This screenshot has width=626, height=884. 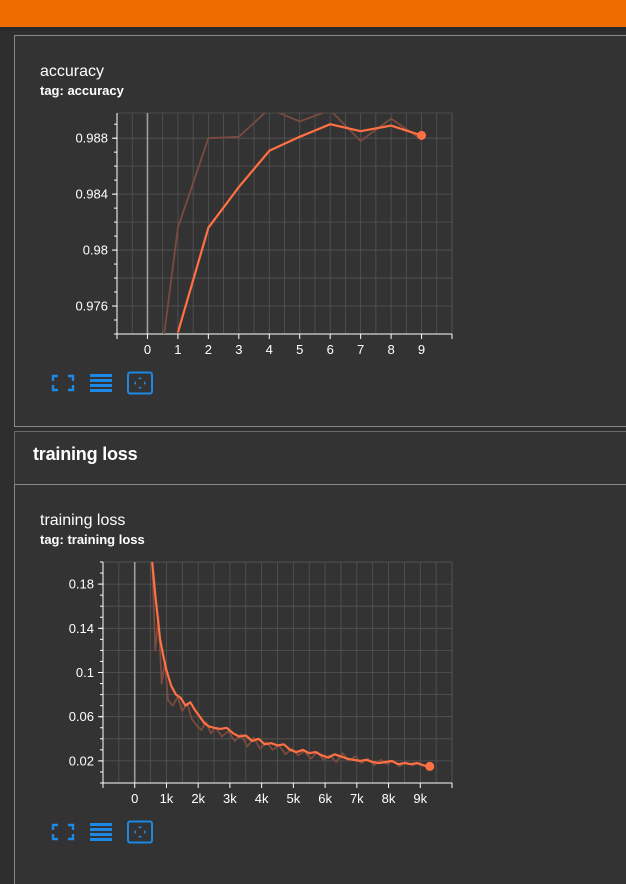 What do you see at coordinates (238, 349) in the screenshot?
I see `x-tick-label: 3` at bounding box center [238, 349].